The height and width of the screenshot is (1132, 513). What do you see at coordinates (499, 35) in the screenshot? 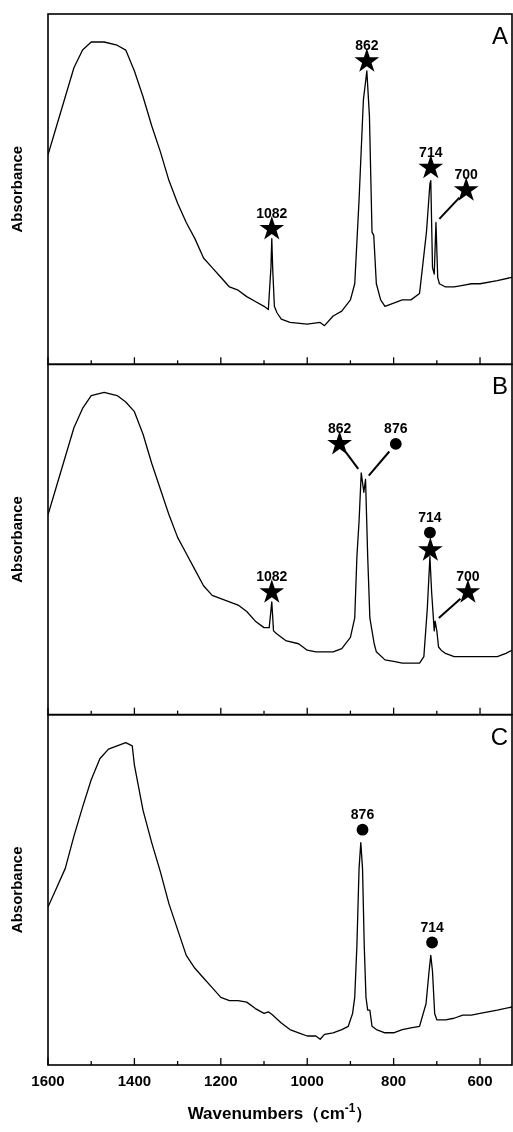
I see `chart-title: A` at bounding box center [499, 35].